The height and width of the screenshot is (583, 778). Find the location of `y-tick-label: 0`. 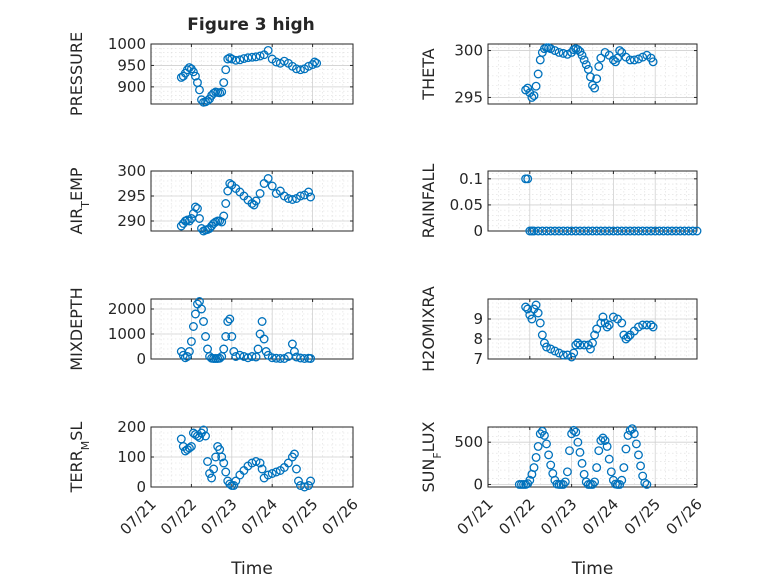

y-tick-label: 0 is located at coordinates (141, 359).